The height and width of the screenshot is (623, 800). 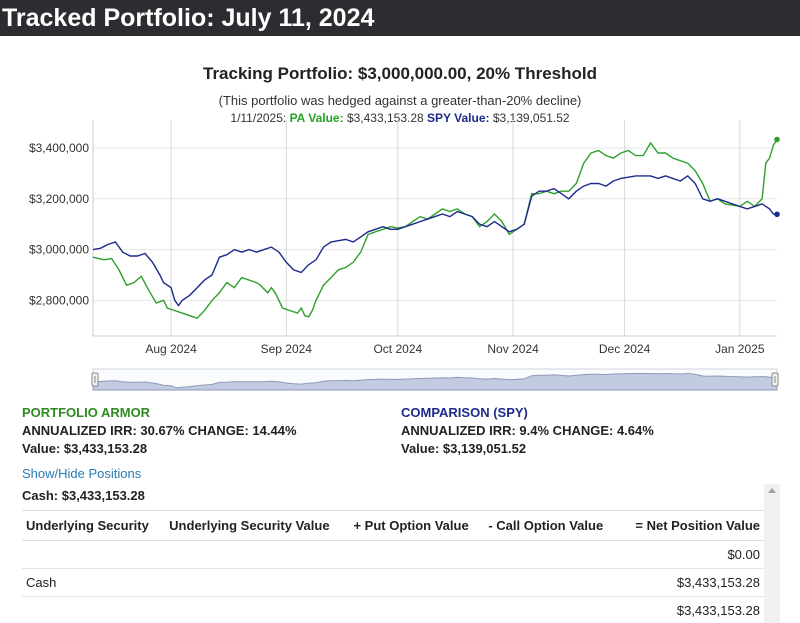 What do you see at coordinates (464, 412) in the screenshot?
I see `comparison-title: COMPARISON (SPY)` at bounding box center [464, 412].